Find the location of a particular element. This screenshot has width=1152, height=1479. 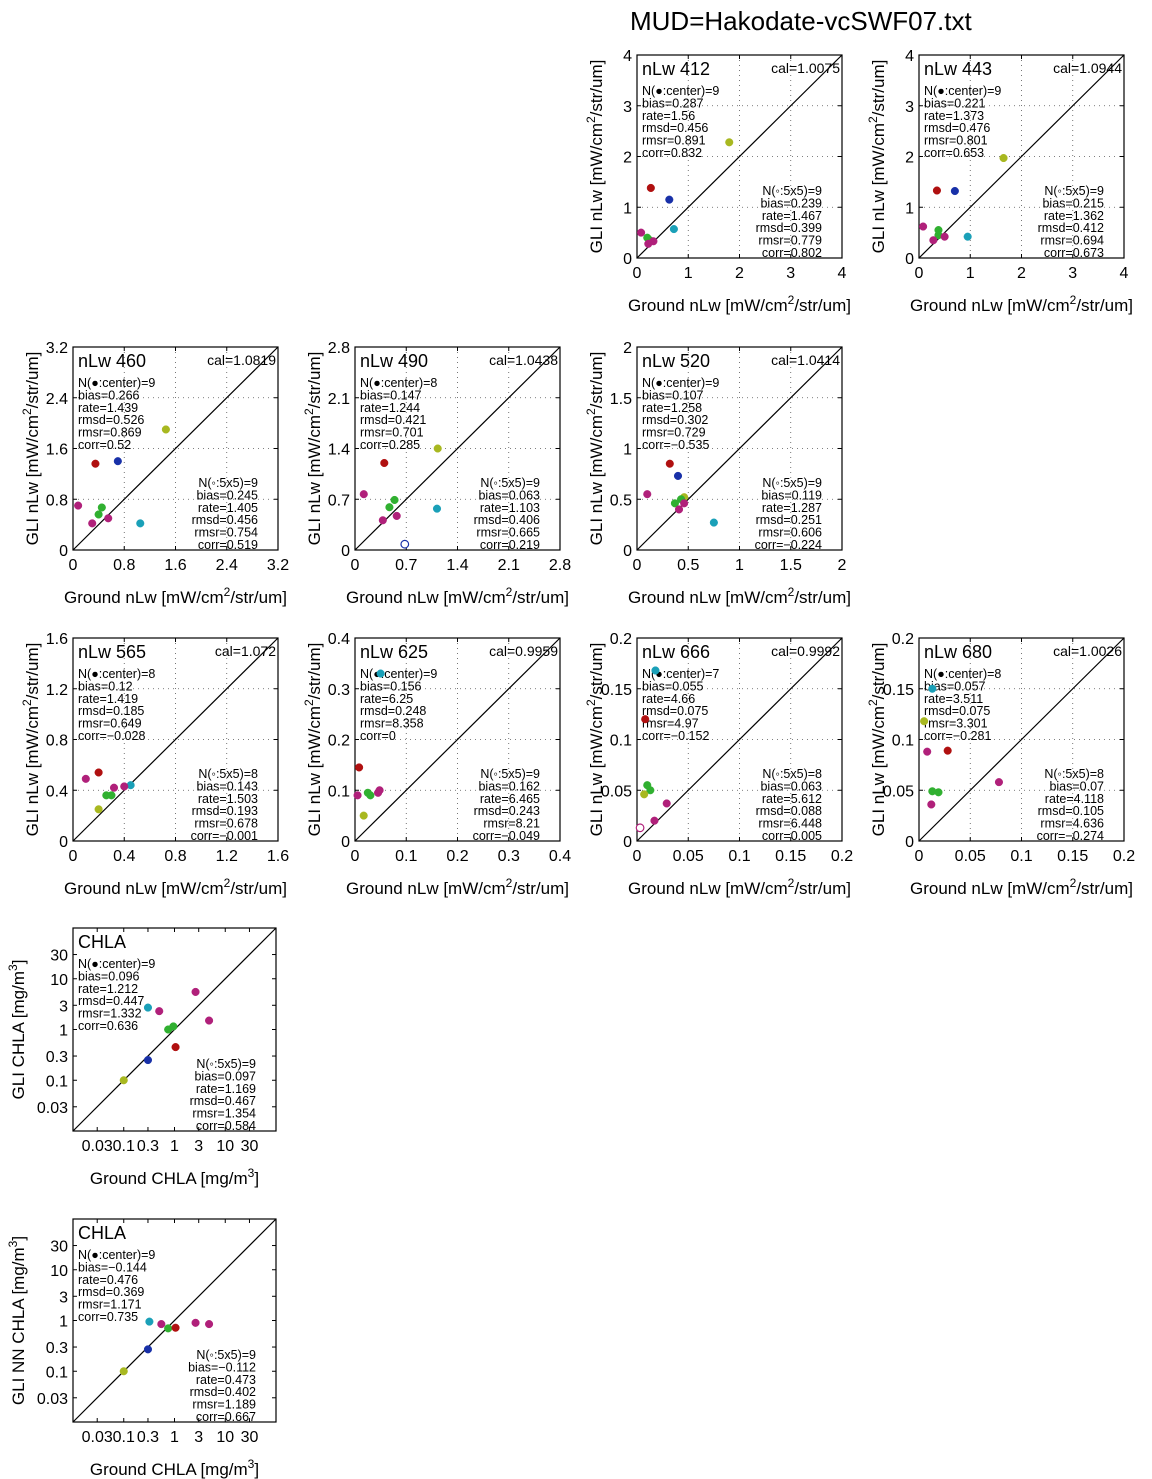

stats-center-line: rate=4.66 is located at coordinates (668, 699).